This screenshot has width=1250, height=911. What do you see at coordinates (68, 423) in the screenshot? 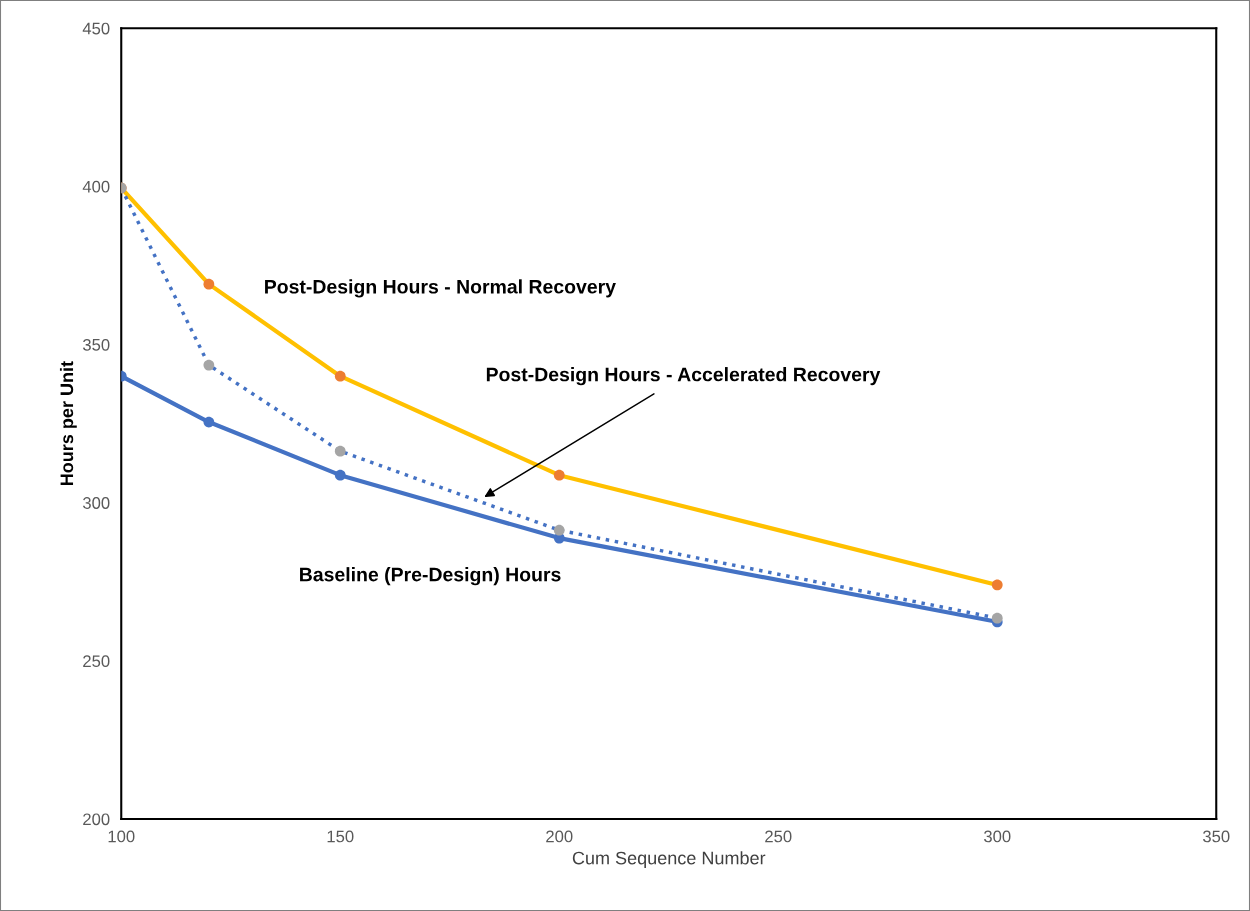
I see `y-axis-title: Hours per Unit` at bounding box center [68, 423].